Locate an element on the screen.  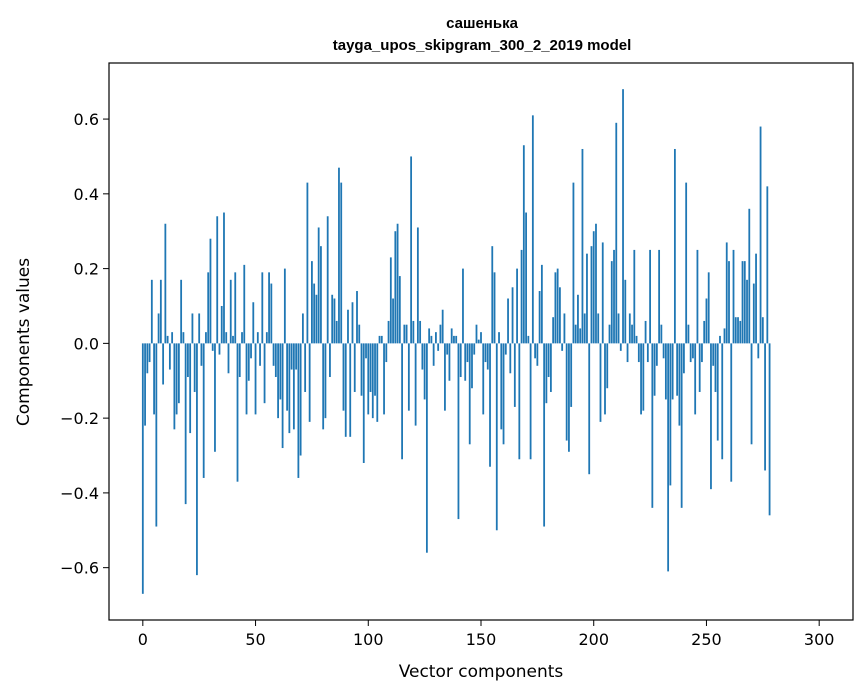
y-axis-label: Components values is located at coordinates (24, 342).